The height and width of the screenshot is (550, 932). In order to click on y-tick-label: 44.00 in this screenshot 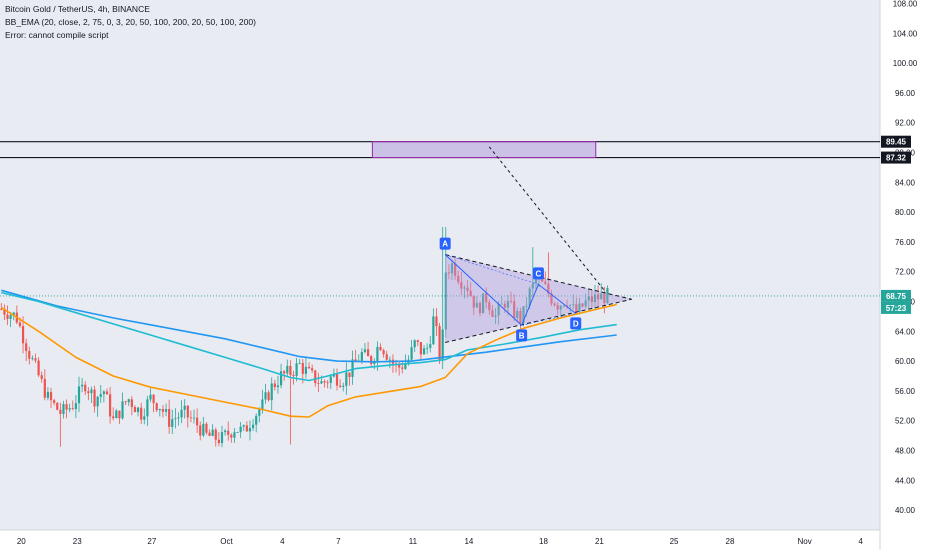, I will do `click(905, 480)`.